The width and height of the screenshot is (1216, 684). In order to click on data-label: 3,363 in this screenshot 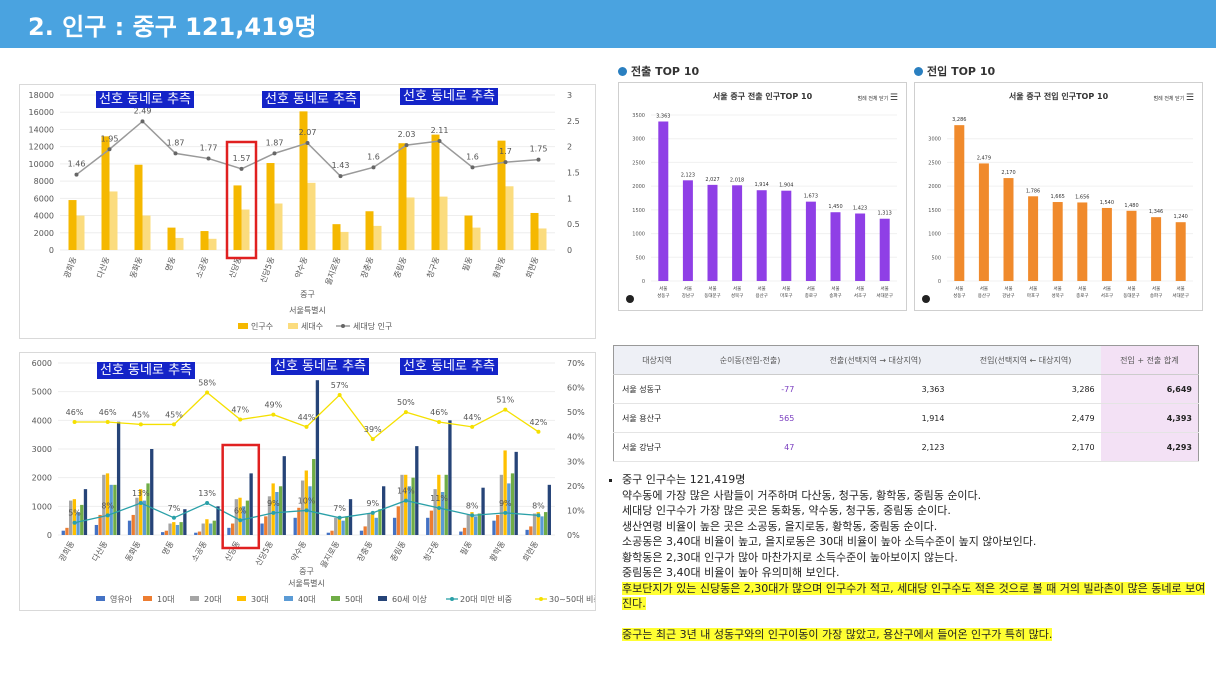, I will do `click(663, 116)`.